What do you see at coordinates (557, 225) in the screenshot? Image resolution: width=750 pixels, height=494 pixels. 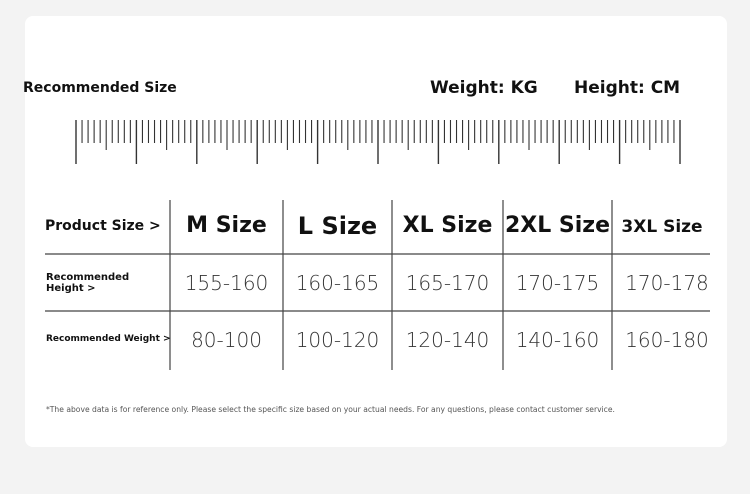 I see `size-header-2xl: 2XL Size` at bounding box center [557, 225].